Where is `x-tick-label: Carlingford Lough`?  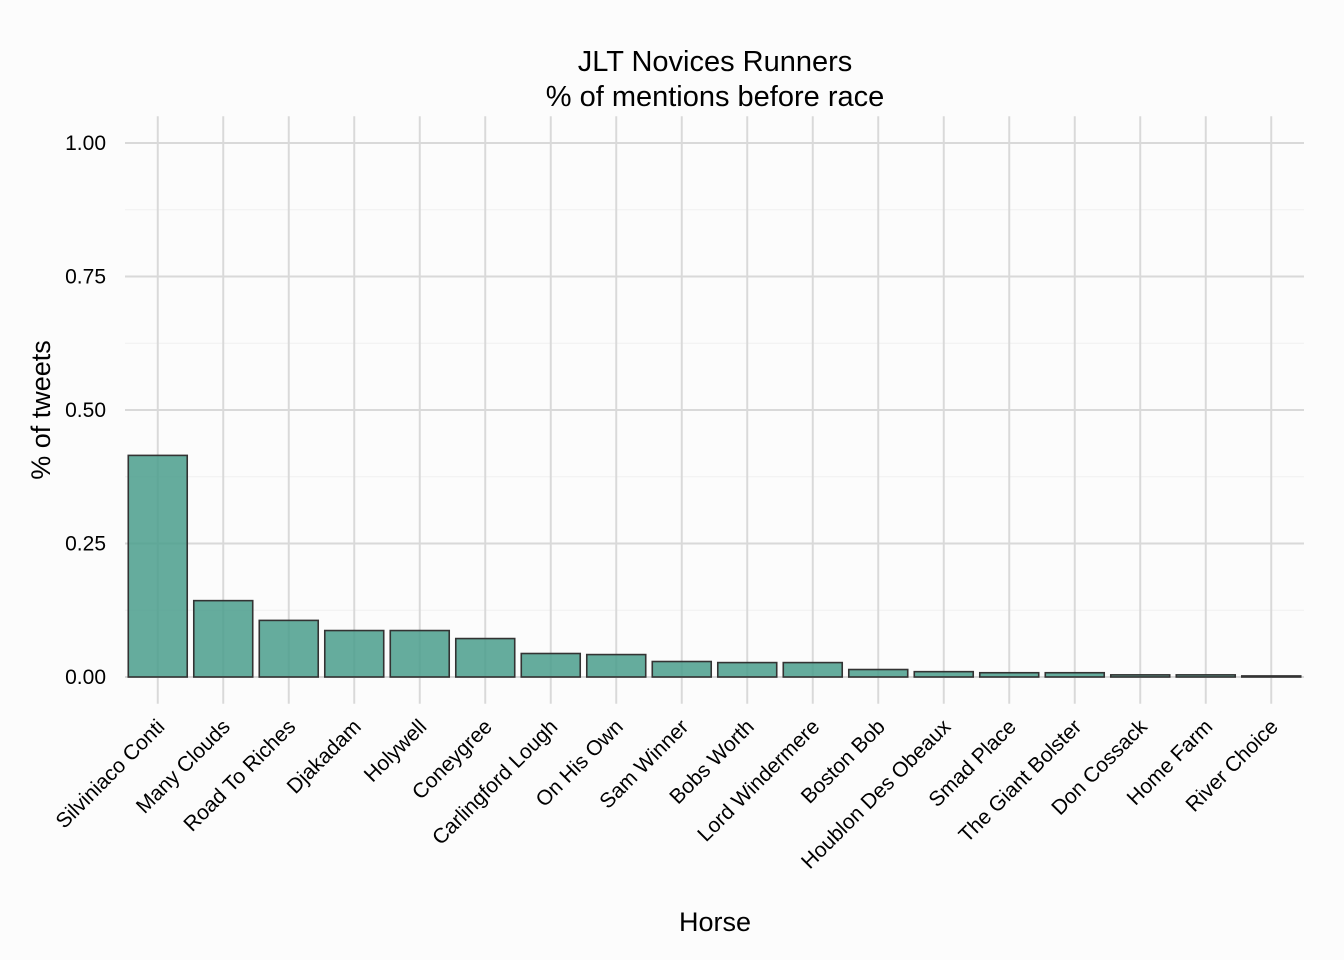 x-tick-label: Carlingford Lough is located at coordinates (495, 782).